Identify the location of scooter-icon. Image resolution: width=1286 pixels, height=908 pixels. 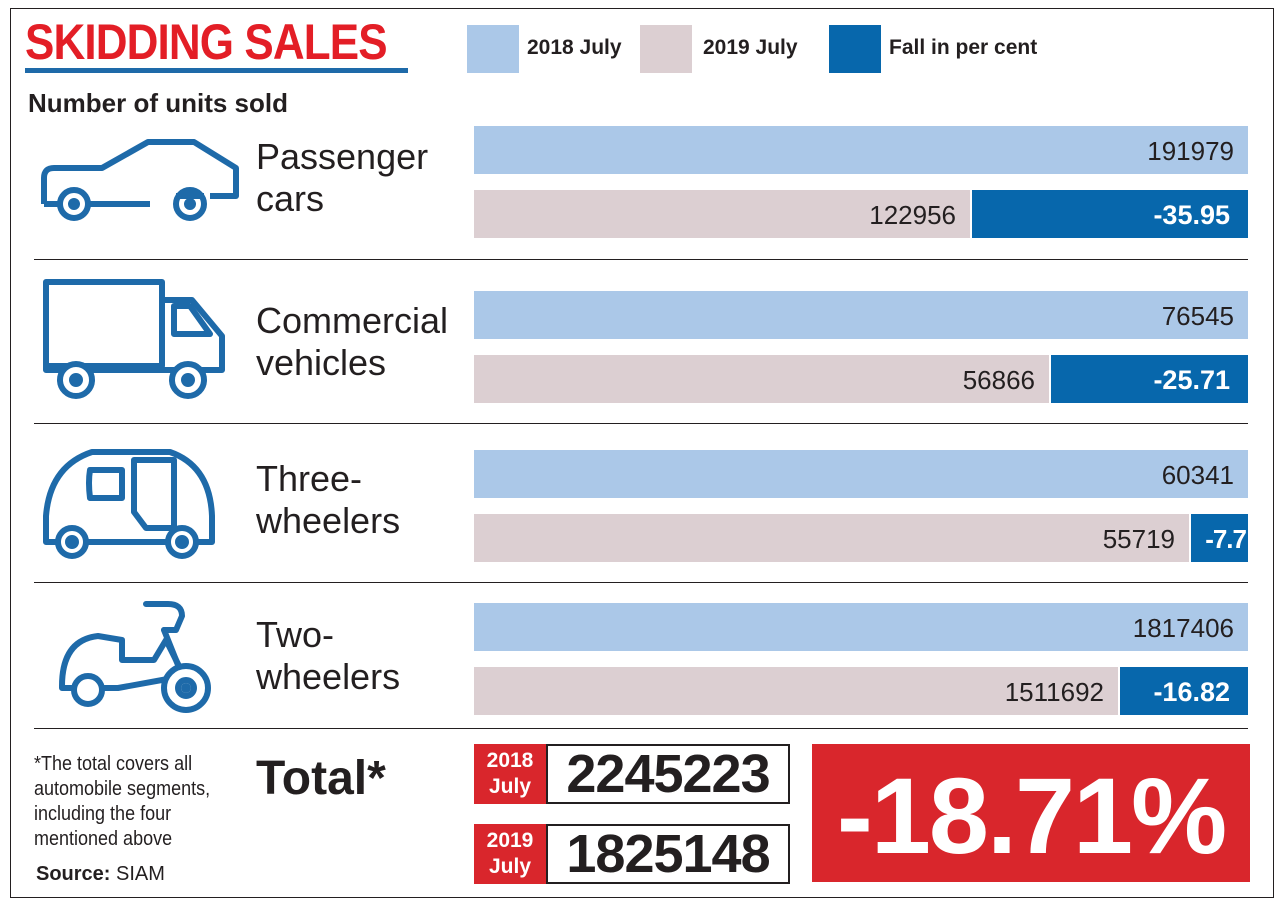
(135, 657).